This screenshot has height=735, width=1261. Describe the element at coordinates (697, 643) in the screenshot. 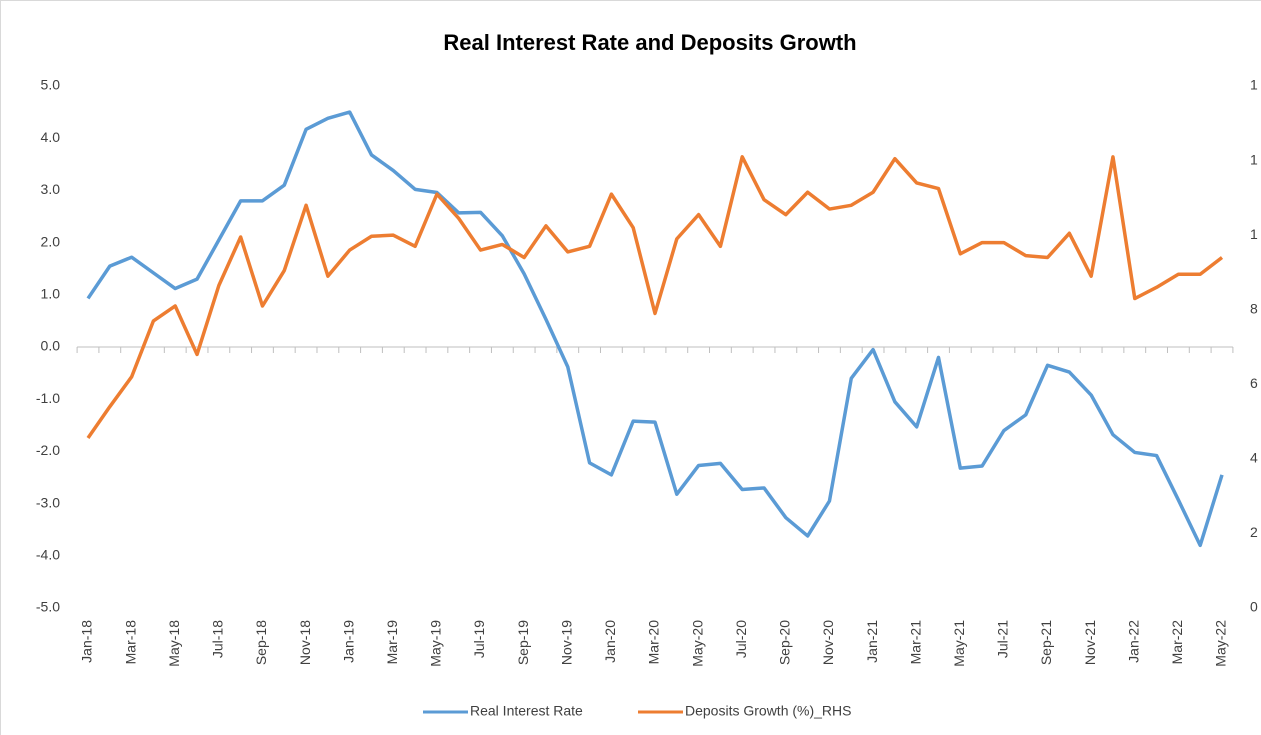

I see `x-tick-label: May-20` at that location.